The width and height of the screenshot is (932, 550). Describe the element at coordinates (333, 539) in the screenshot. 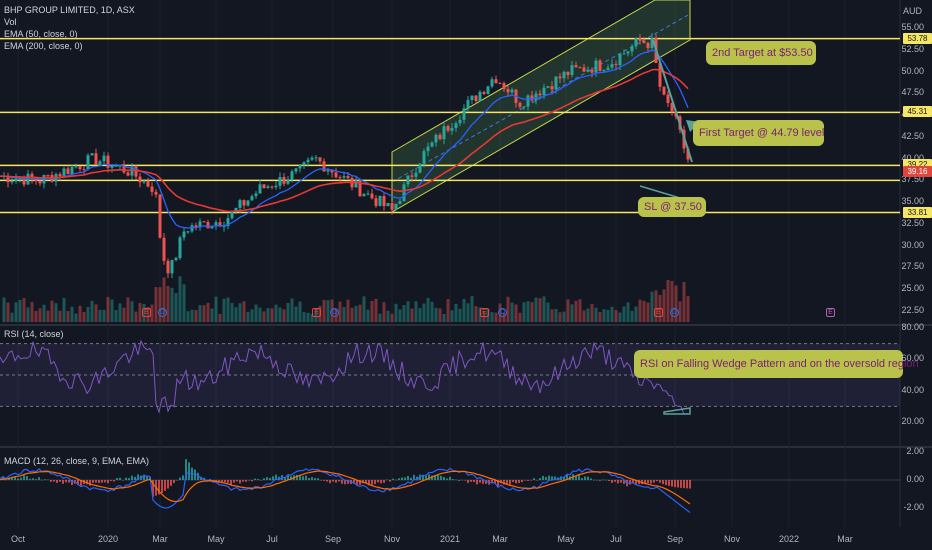

I see `time-tick-label: Sep` at that location.